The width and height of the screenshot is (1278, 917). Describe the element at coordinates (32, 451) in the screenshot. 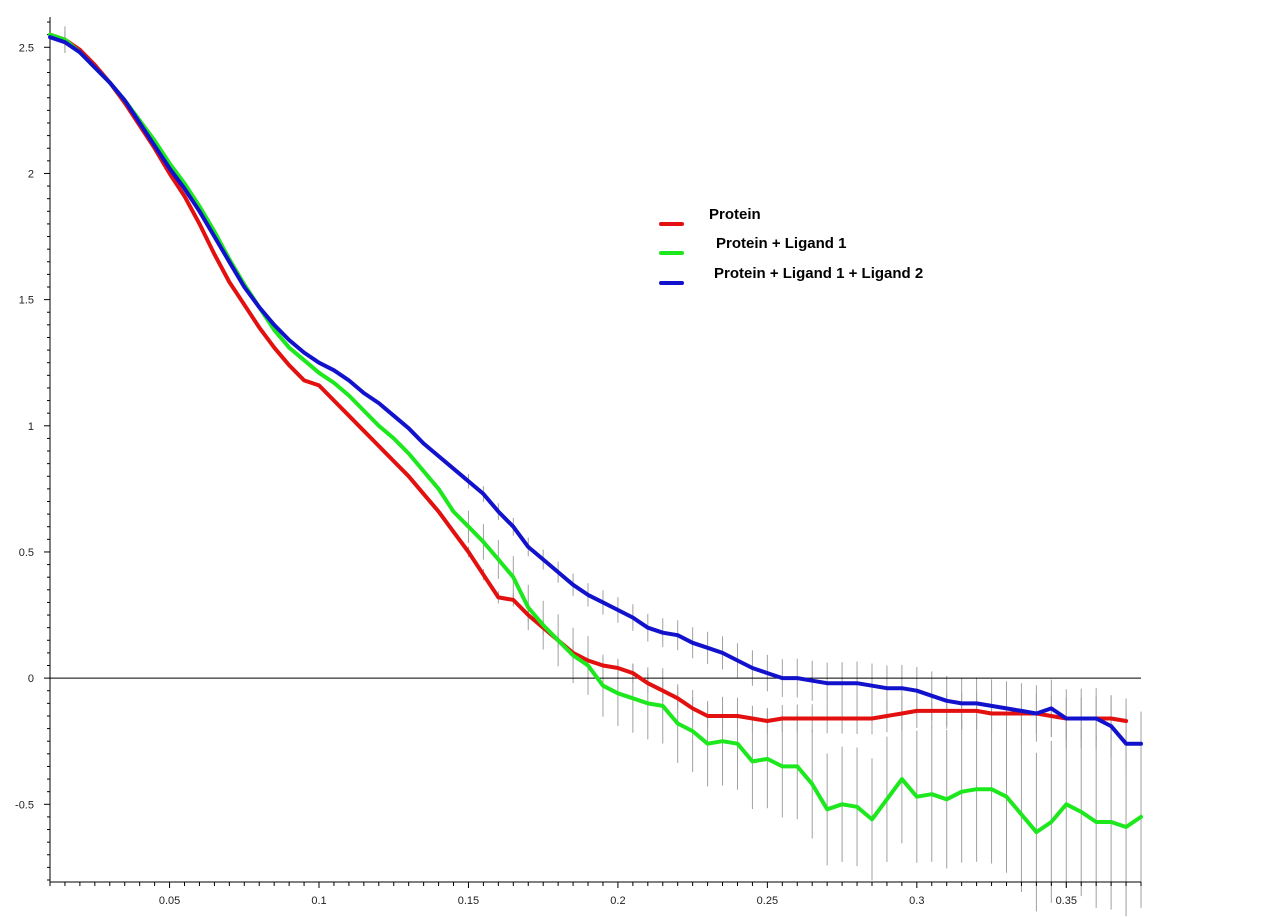

I see `y-ticks-layer: 2.5 2 1.5 1 0.5 0 -0.5` at that location.